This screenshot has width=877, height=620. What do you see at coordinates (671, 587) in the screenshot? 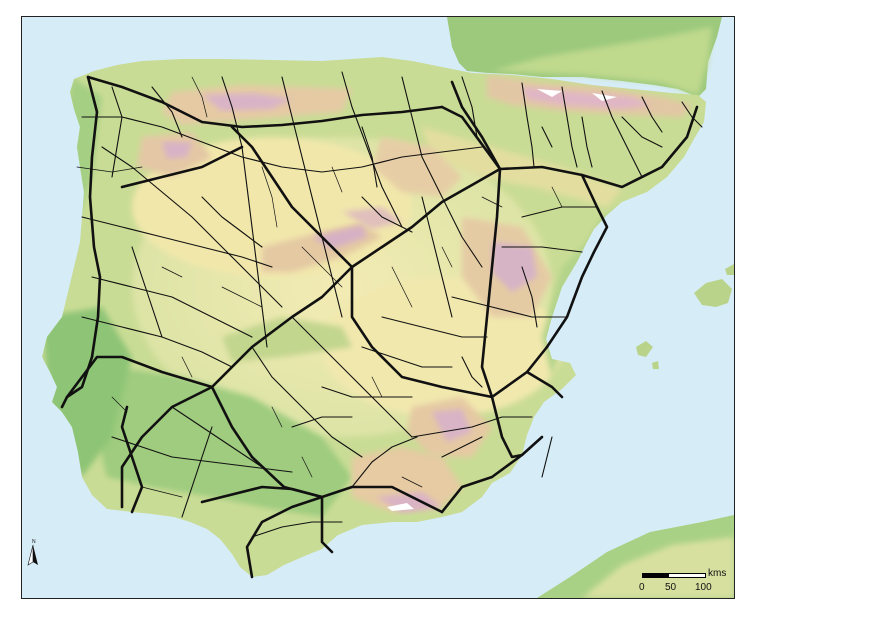
I see `scale-tick-50: 50` at bounding box center [671, 587].